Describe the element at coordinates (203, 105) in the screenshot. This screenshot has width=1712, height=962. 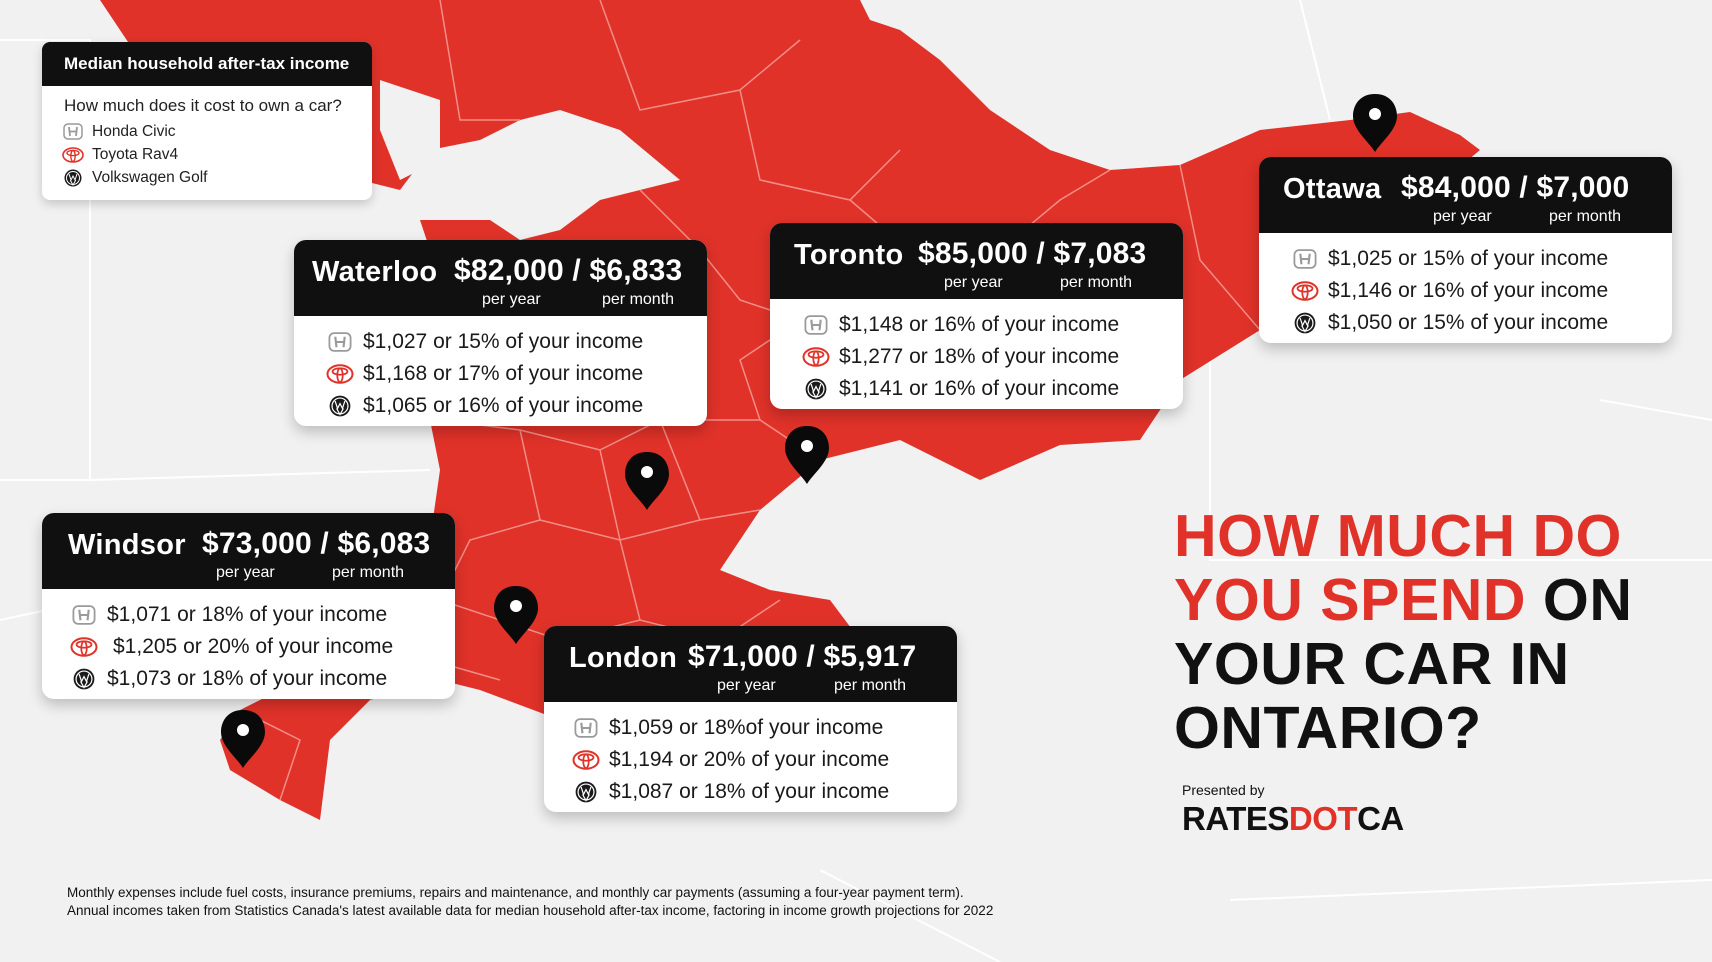
I see `legend-question: How much does it cost to own a car?` at that location.